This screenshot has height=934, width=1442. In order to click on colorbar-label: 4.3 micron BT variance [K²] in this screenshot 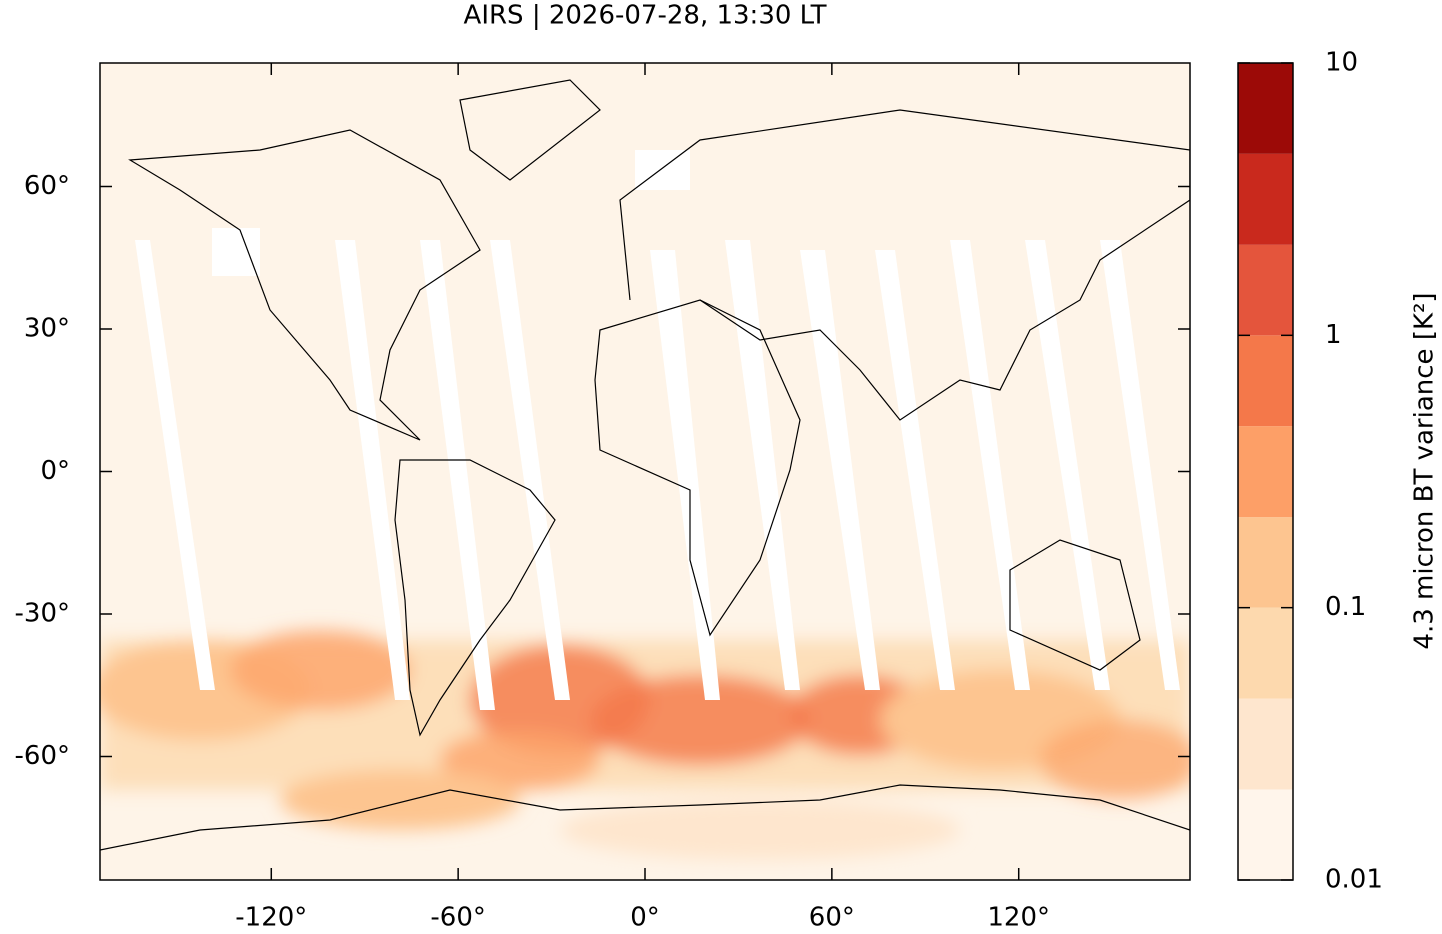, I will do `click(1425, 470)`.